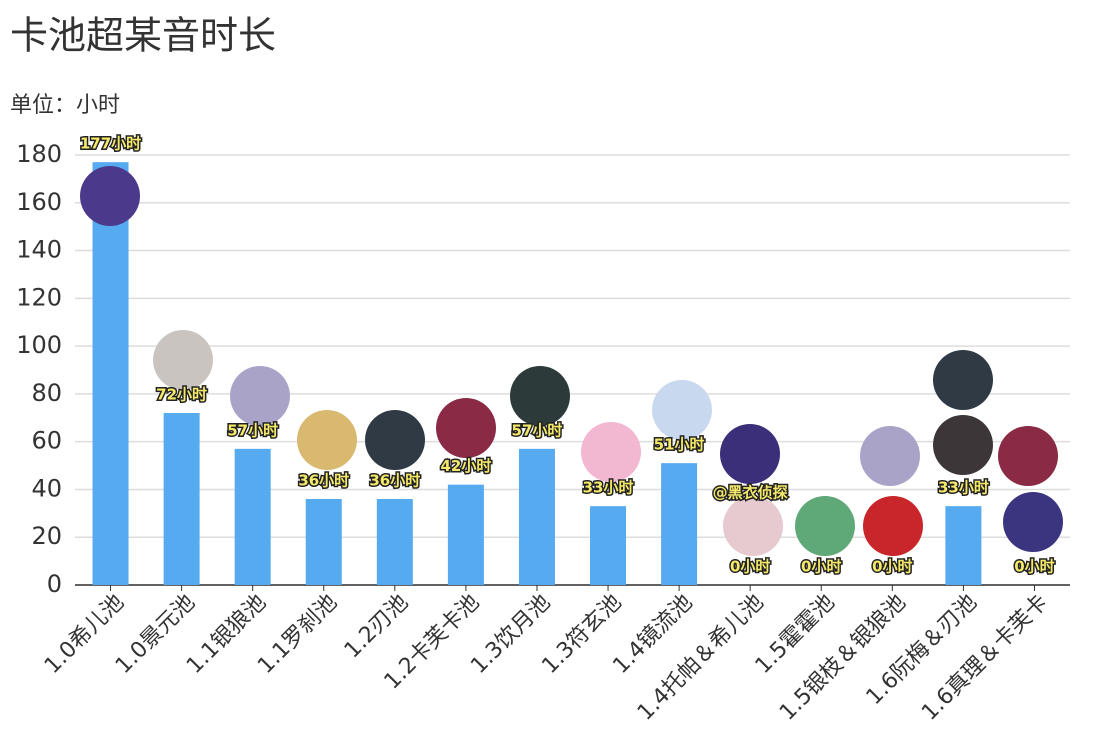 This screenshot has width=1099, height=756. Describe the element at coordinates (181, 395) in the screenshot. I see `value-label: 72小时` at that location.